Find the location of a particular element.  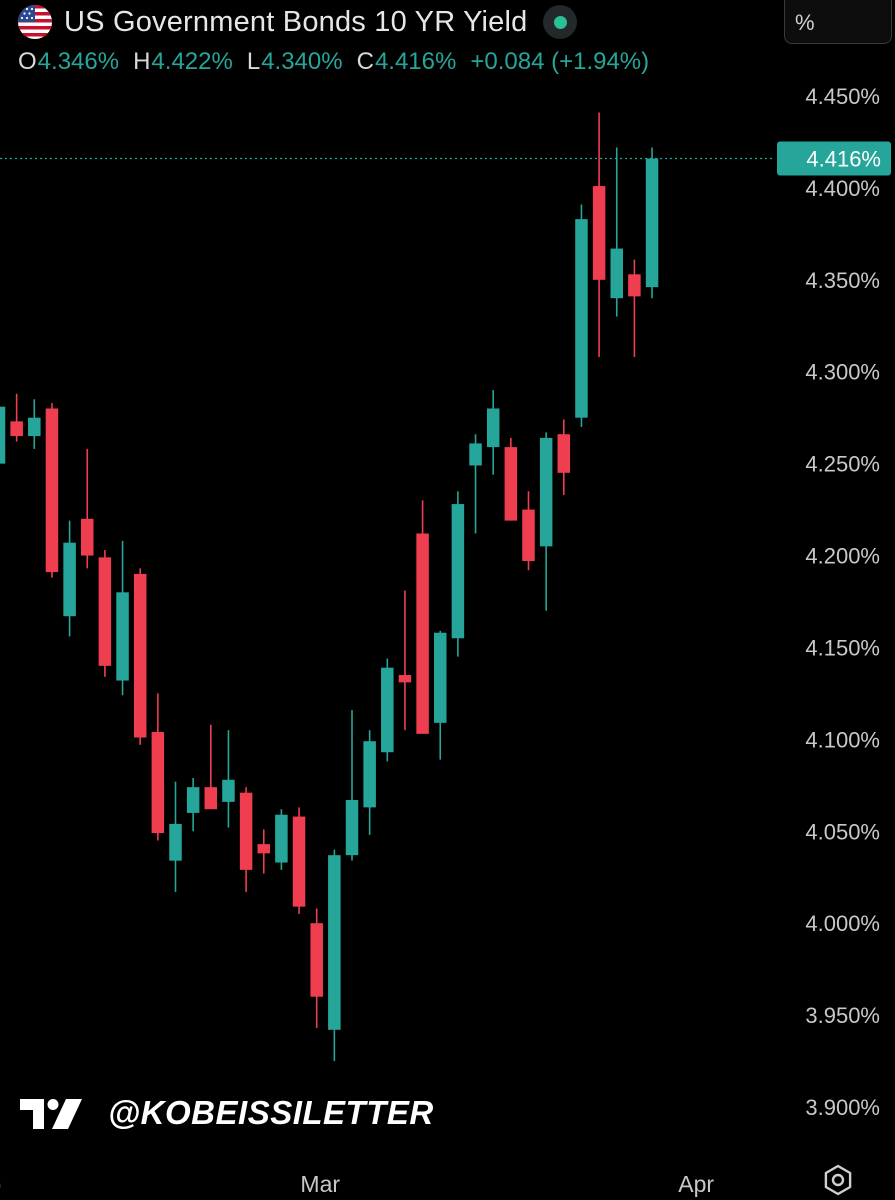

last-price-tag is located at coordinates (834, 158).